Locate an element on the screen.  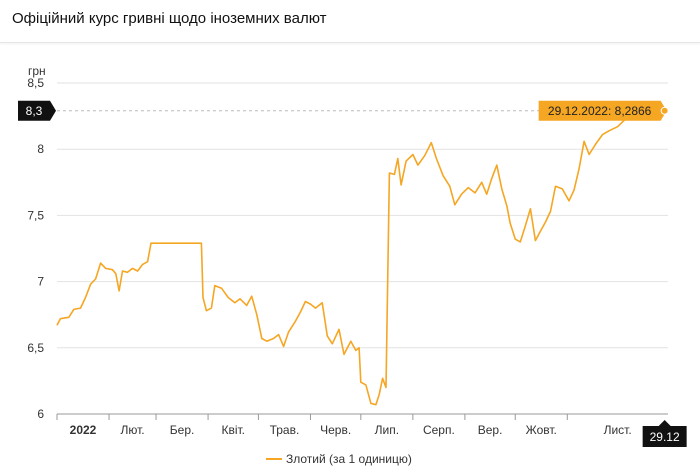
x-tick-label: Квіт. is located at coordinates (233, 430).